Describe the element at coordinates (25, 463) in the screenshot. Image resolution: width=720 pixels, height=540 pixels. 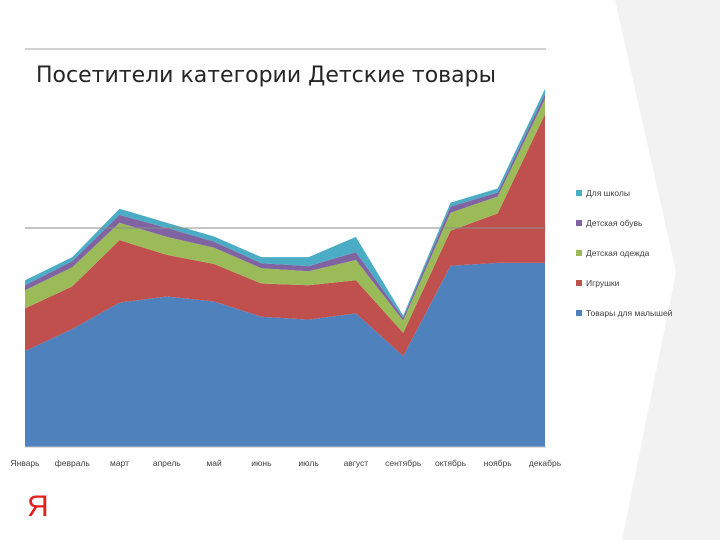
I see `x-tick-label: Январь` at that location.